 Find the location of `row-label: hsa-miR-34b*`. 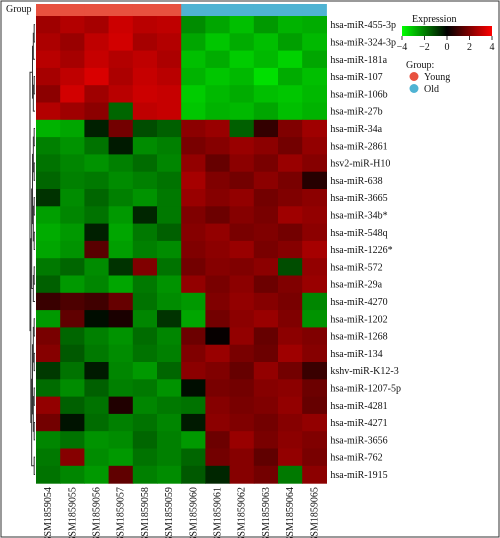

row-label: hsa-miR-34b* is located at coordinates (358, 215).